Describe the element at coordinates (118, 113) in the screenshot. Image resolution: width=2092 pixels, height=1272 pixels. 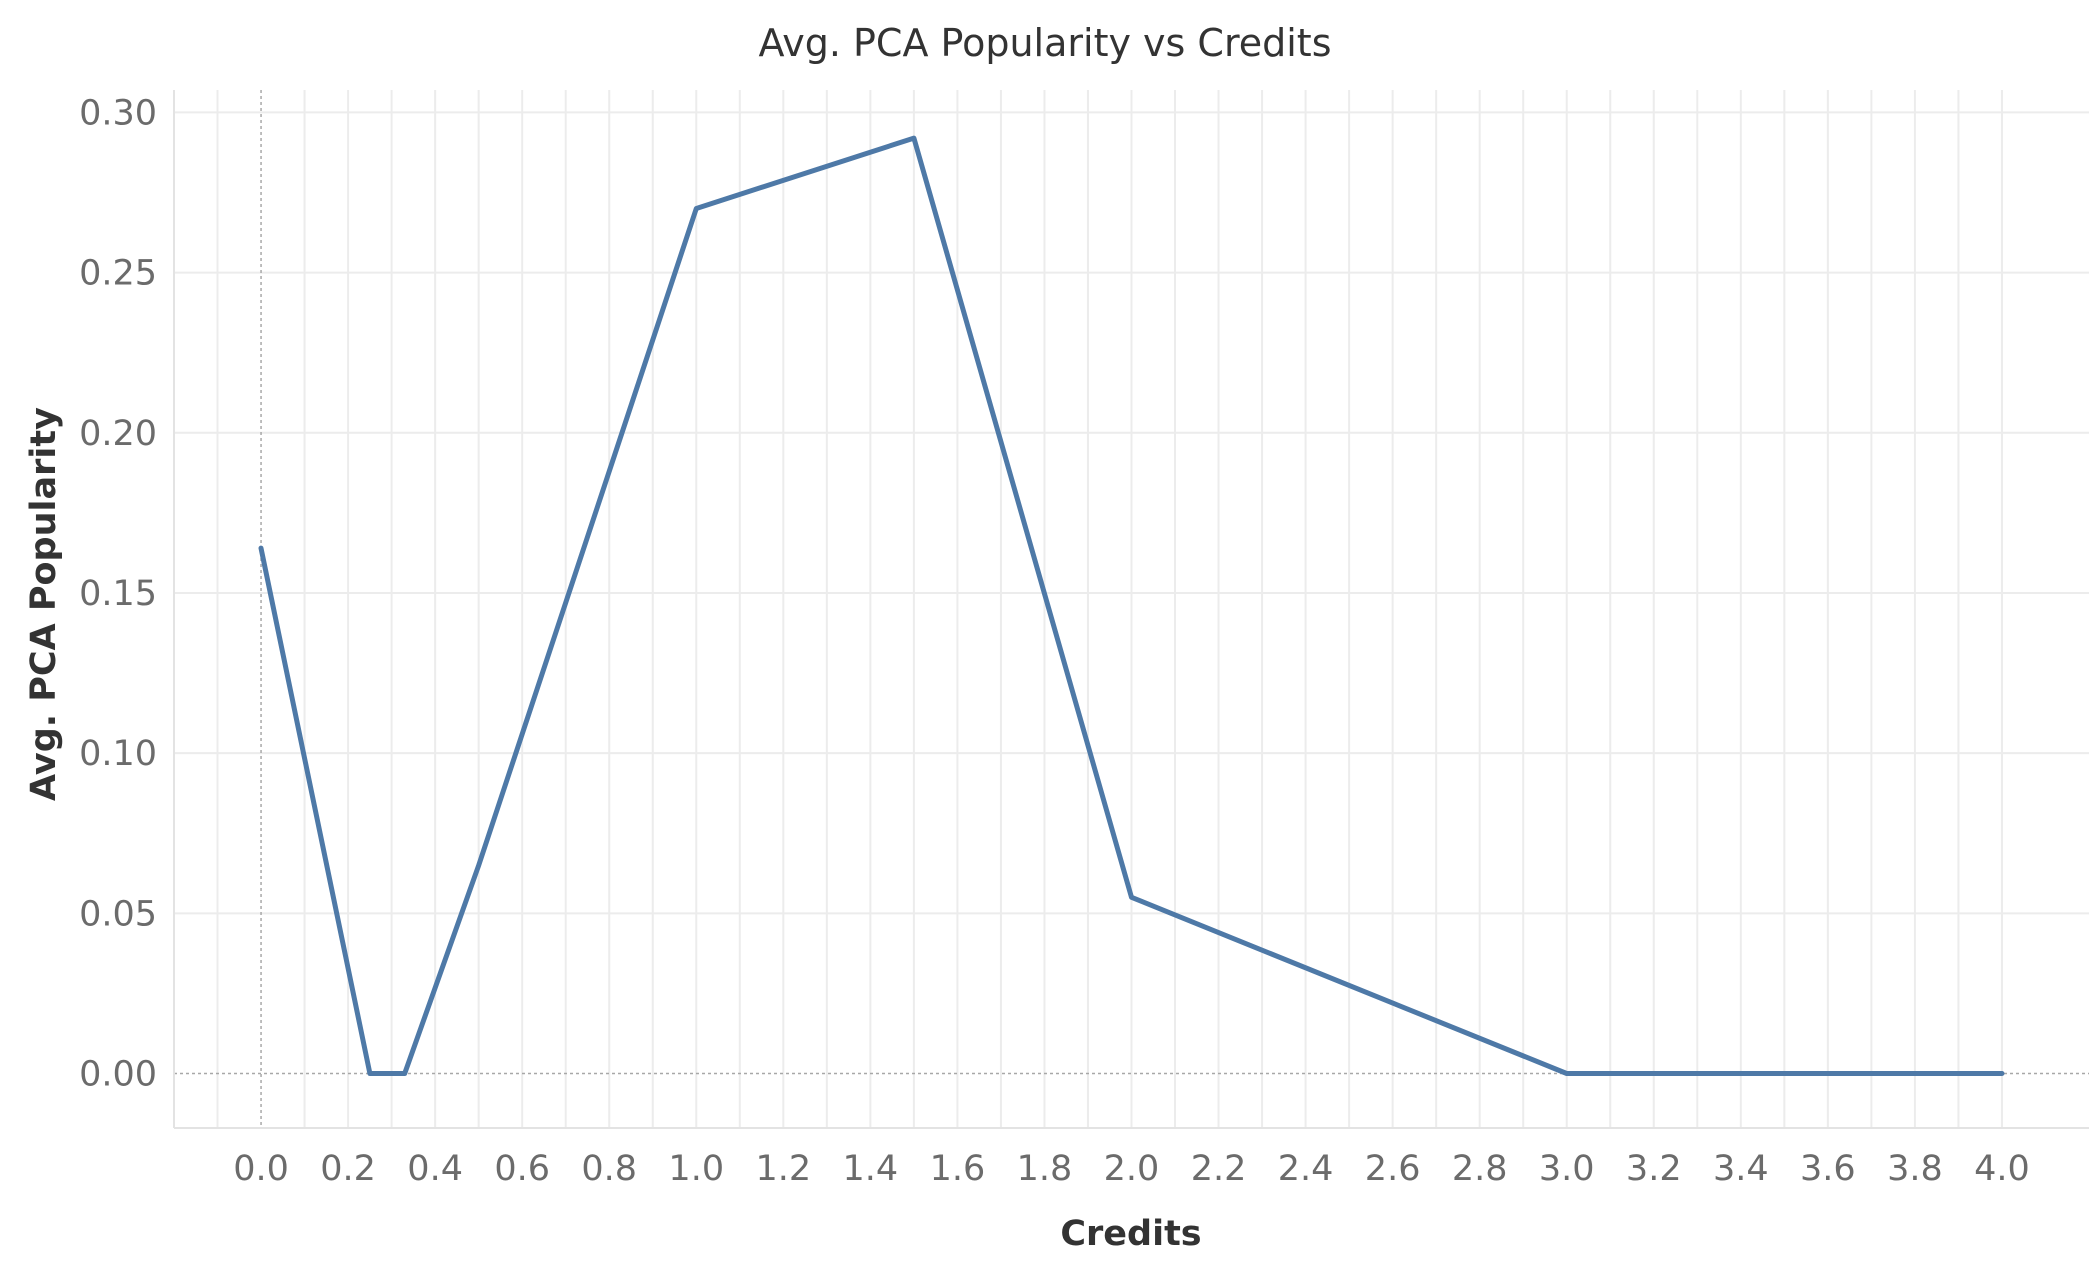
I see `y-tick-label: 0.30` at that location.